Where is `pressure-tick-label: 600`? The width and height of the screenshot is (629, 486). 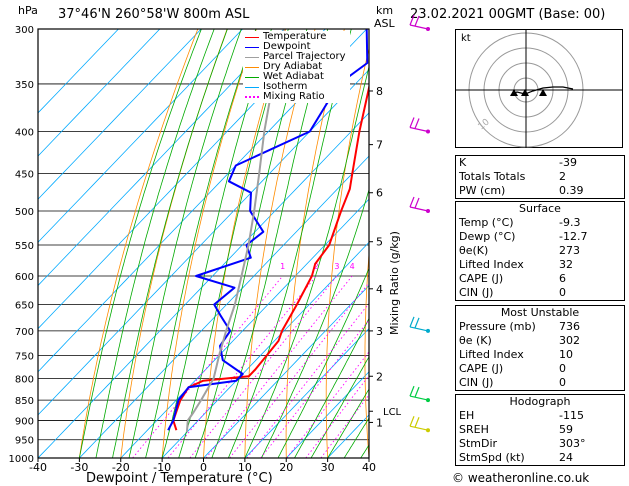
pressure-tick-label: 600 is located at coordinates (24, 277).